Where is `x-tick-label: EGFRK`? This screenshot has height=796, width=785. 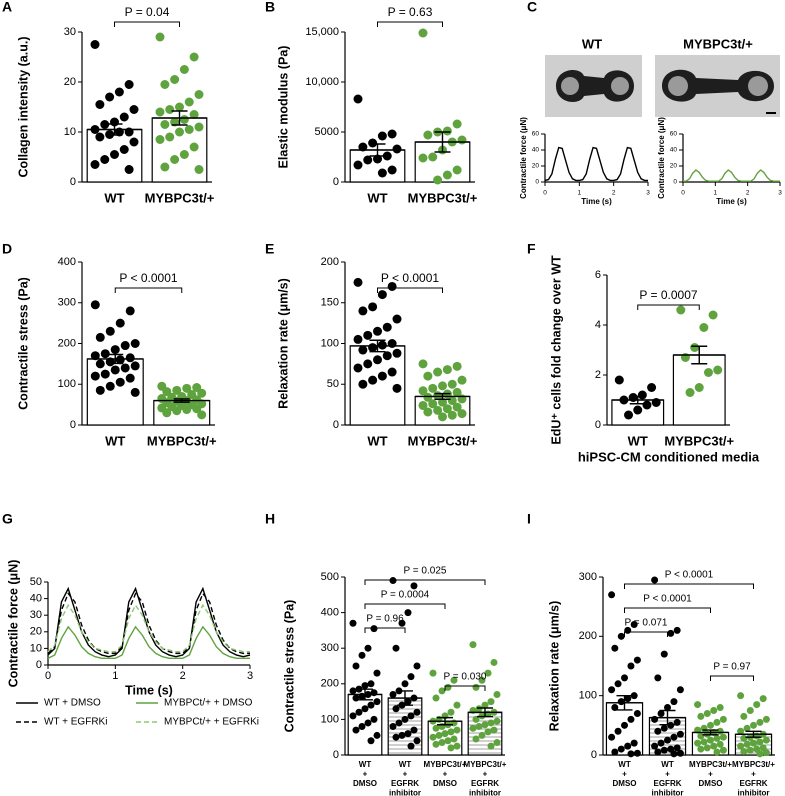 x-tick-label: EGFRK is located at coordinates (668, 783).